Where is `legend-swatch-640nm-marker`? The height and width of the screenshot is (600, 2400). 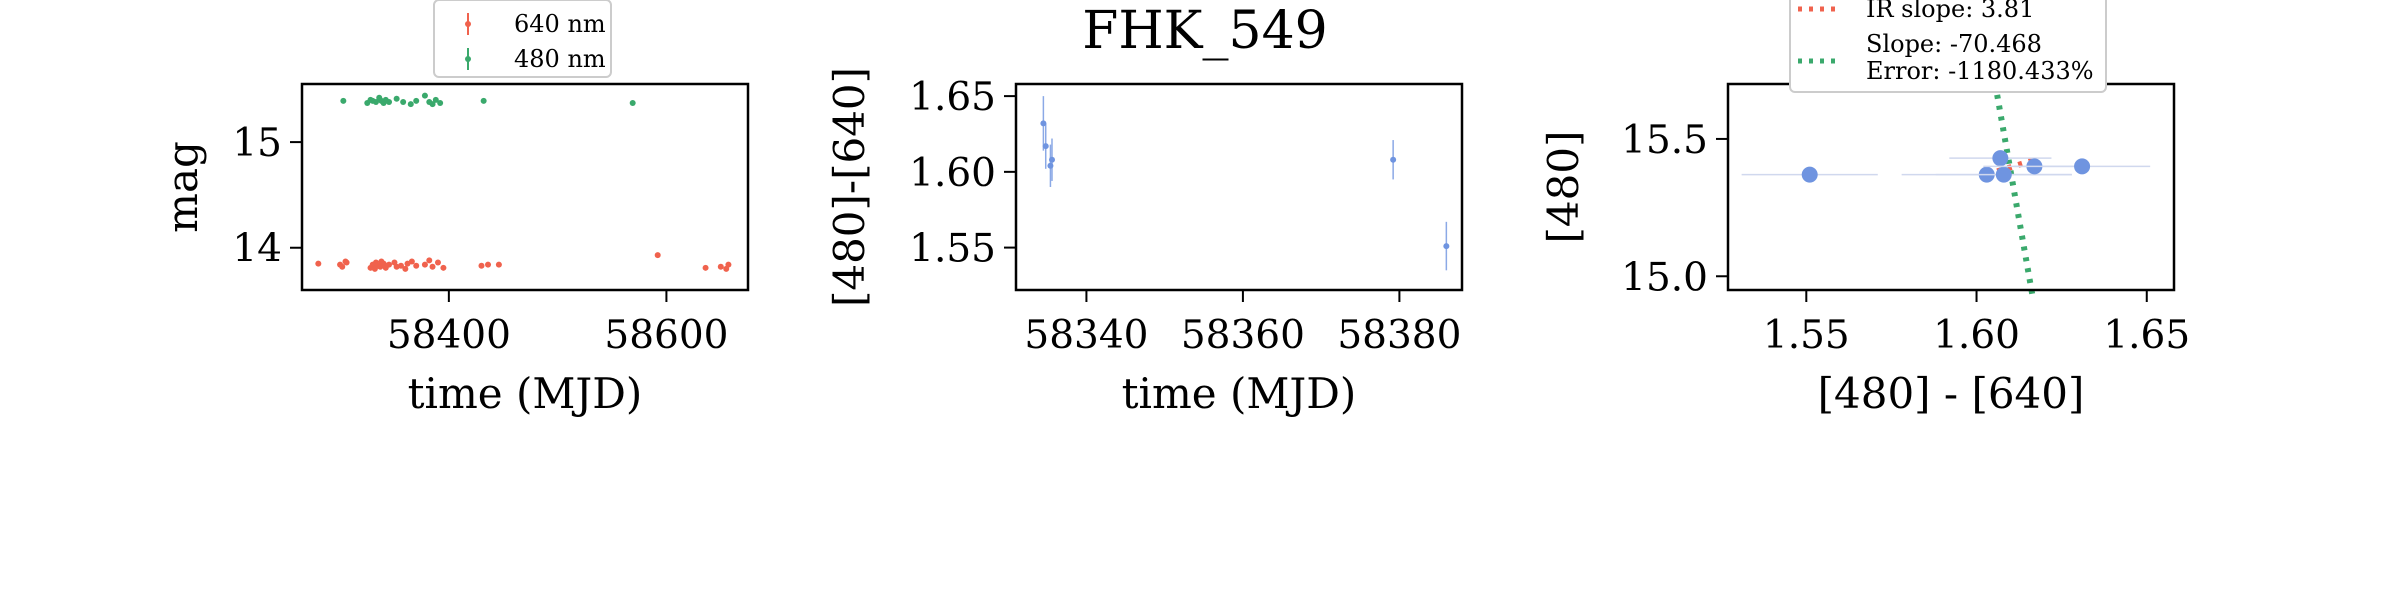
legend-swatch-640nm-marker is located at coordinates (468, 24).